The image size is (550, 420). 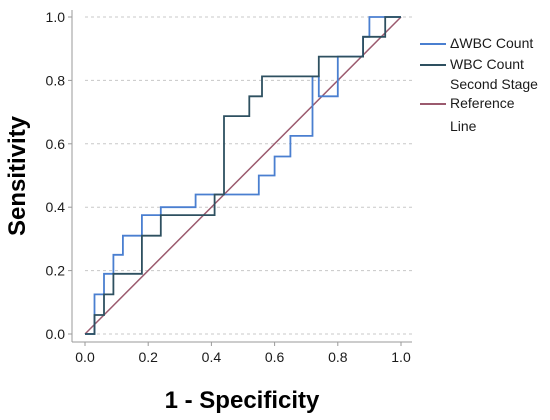 I want to click on x-tick-label: 0.0, so click(x=85, y=357).